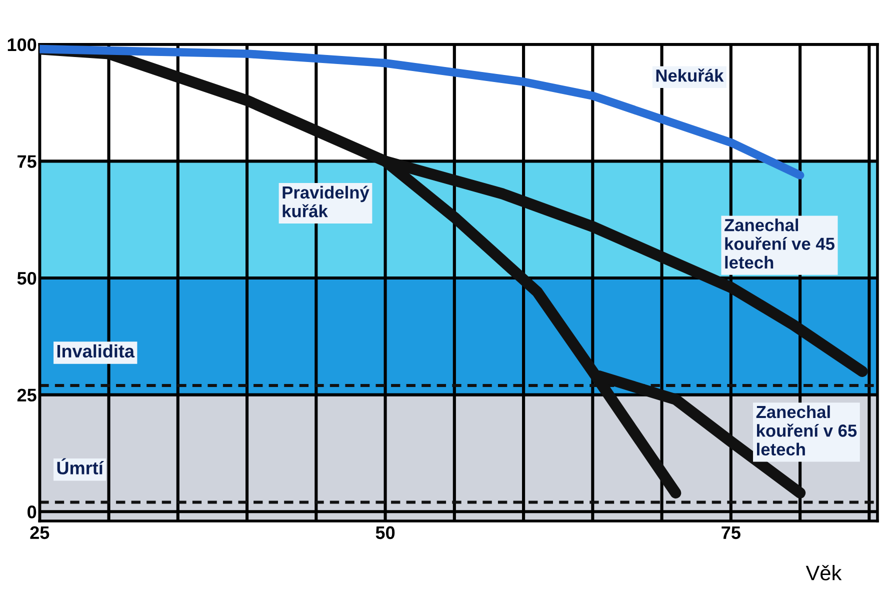 The image size is (881, 592). Describe the element at coordinates (22, 45) in the screenshot. I see `y-tick-label: 100` at that location.